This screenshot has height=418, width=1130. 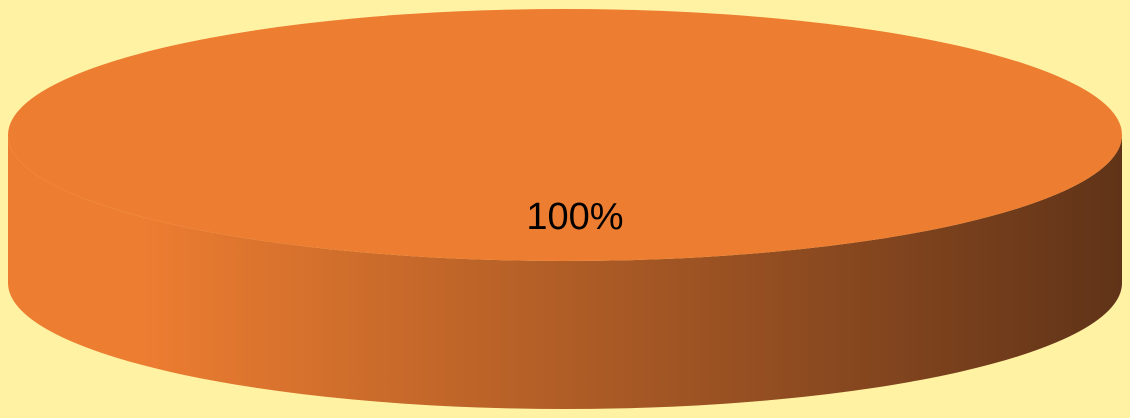 I want to click on pie-labels: 100%, so click(x=574, y=217).